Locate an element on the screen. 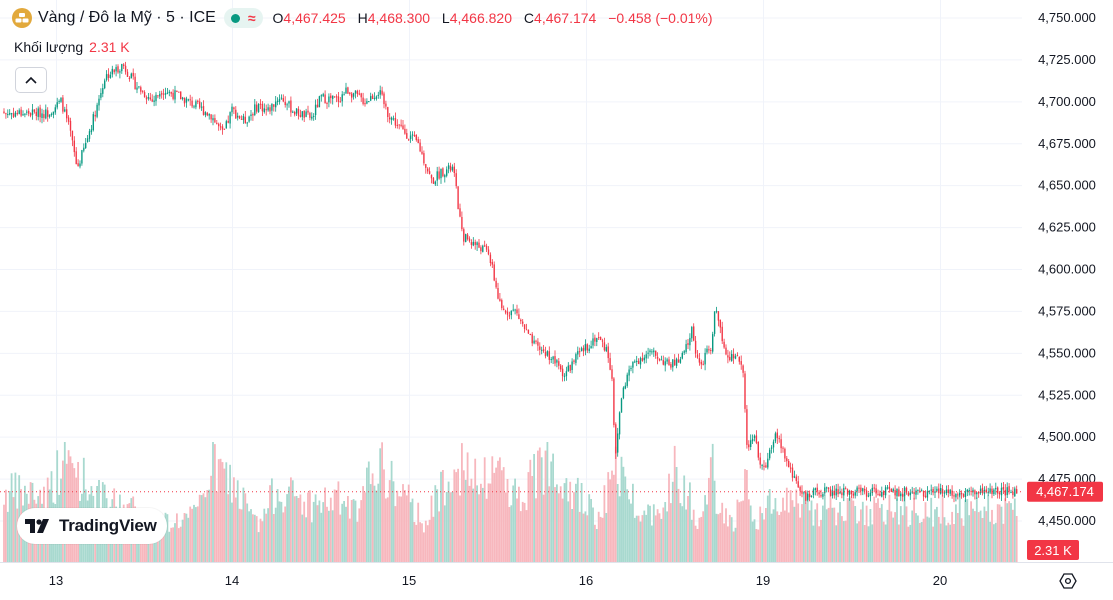 The height and width of the screenshot is (600, 1113). symbol-title: Vàng / Đô la Mỹ · 5 · ICE is located at coordinates (127, 17).